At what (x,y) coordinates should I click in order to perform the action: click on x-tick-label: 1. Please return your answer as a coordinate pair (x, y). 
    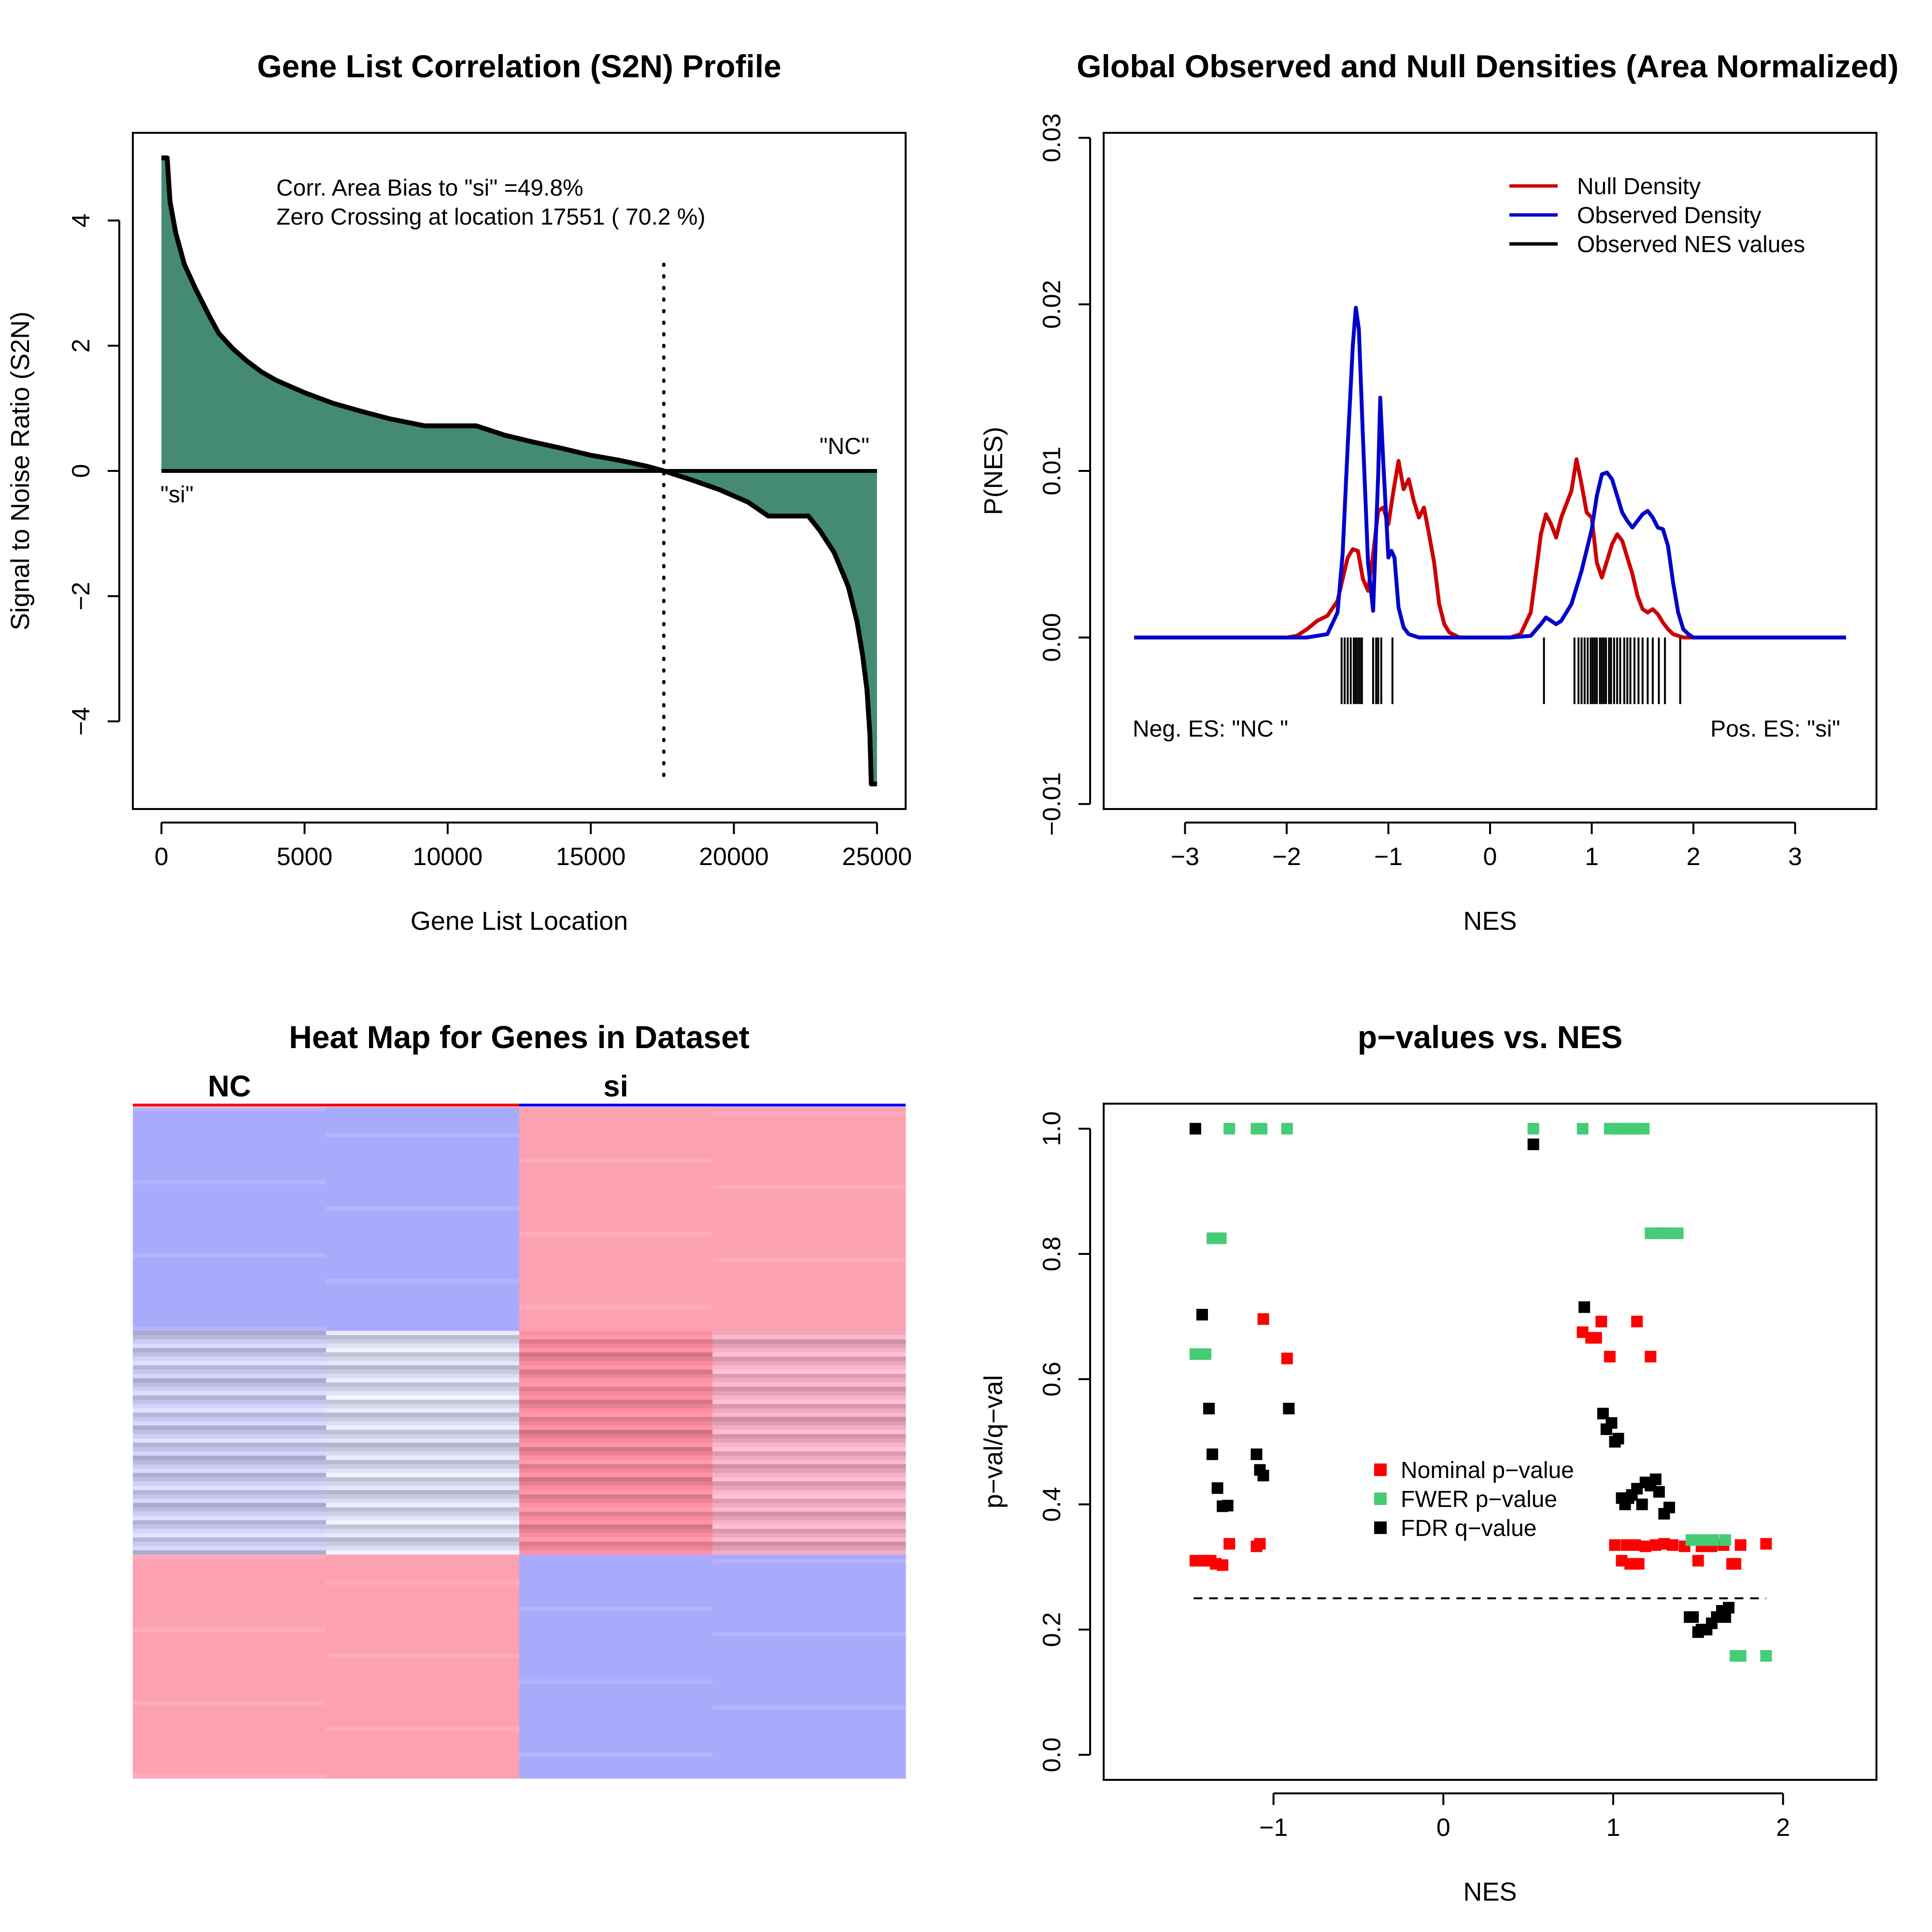
    Looking at the image, I should click on (1592, 857).